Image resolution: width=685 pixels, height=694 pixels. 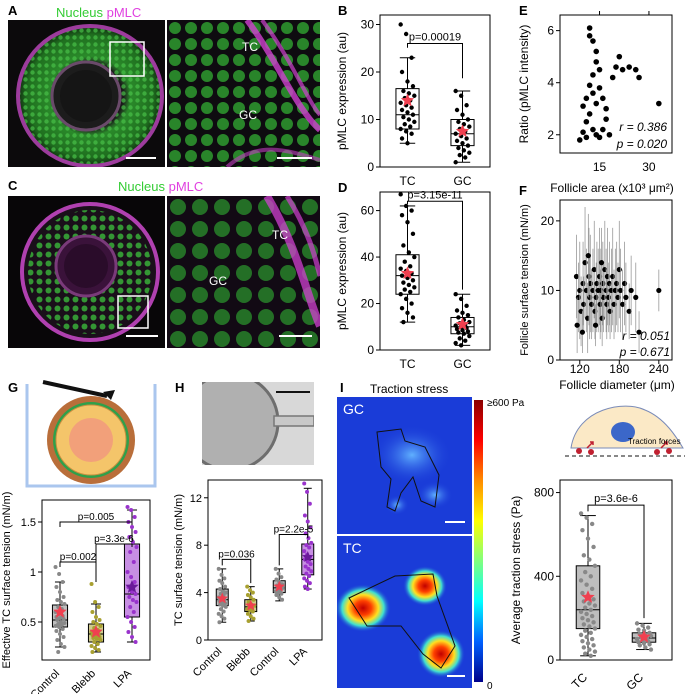 I want to click on panel-c-title: Nucleus pMLC, so click(x=160, y=186).